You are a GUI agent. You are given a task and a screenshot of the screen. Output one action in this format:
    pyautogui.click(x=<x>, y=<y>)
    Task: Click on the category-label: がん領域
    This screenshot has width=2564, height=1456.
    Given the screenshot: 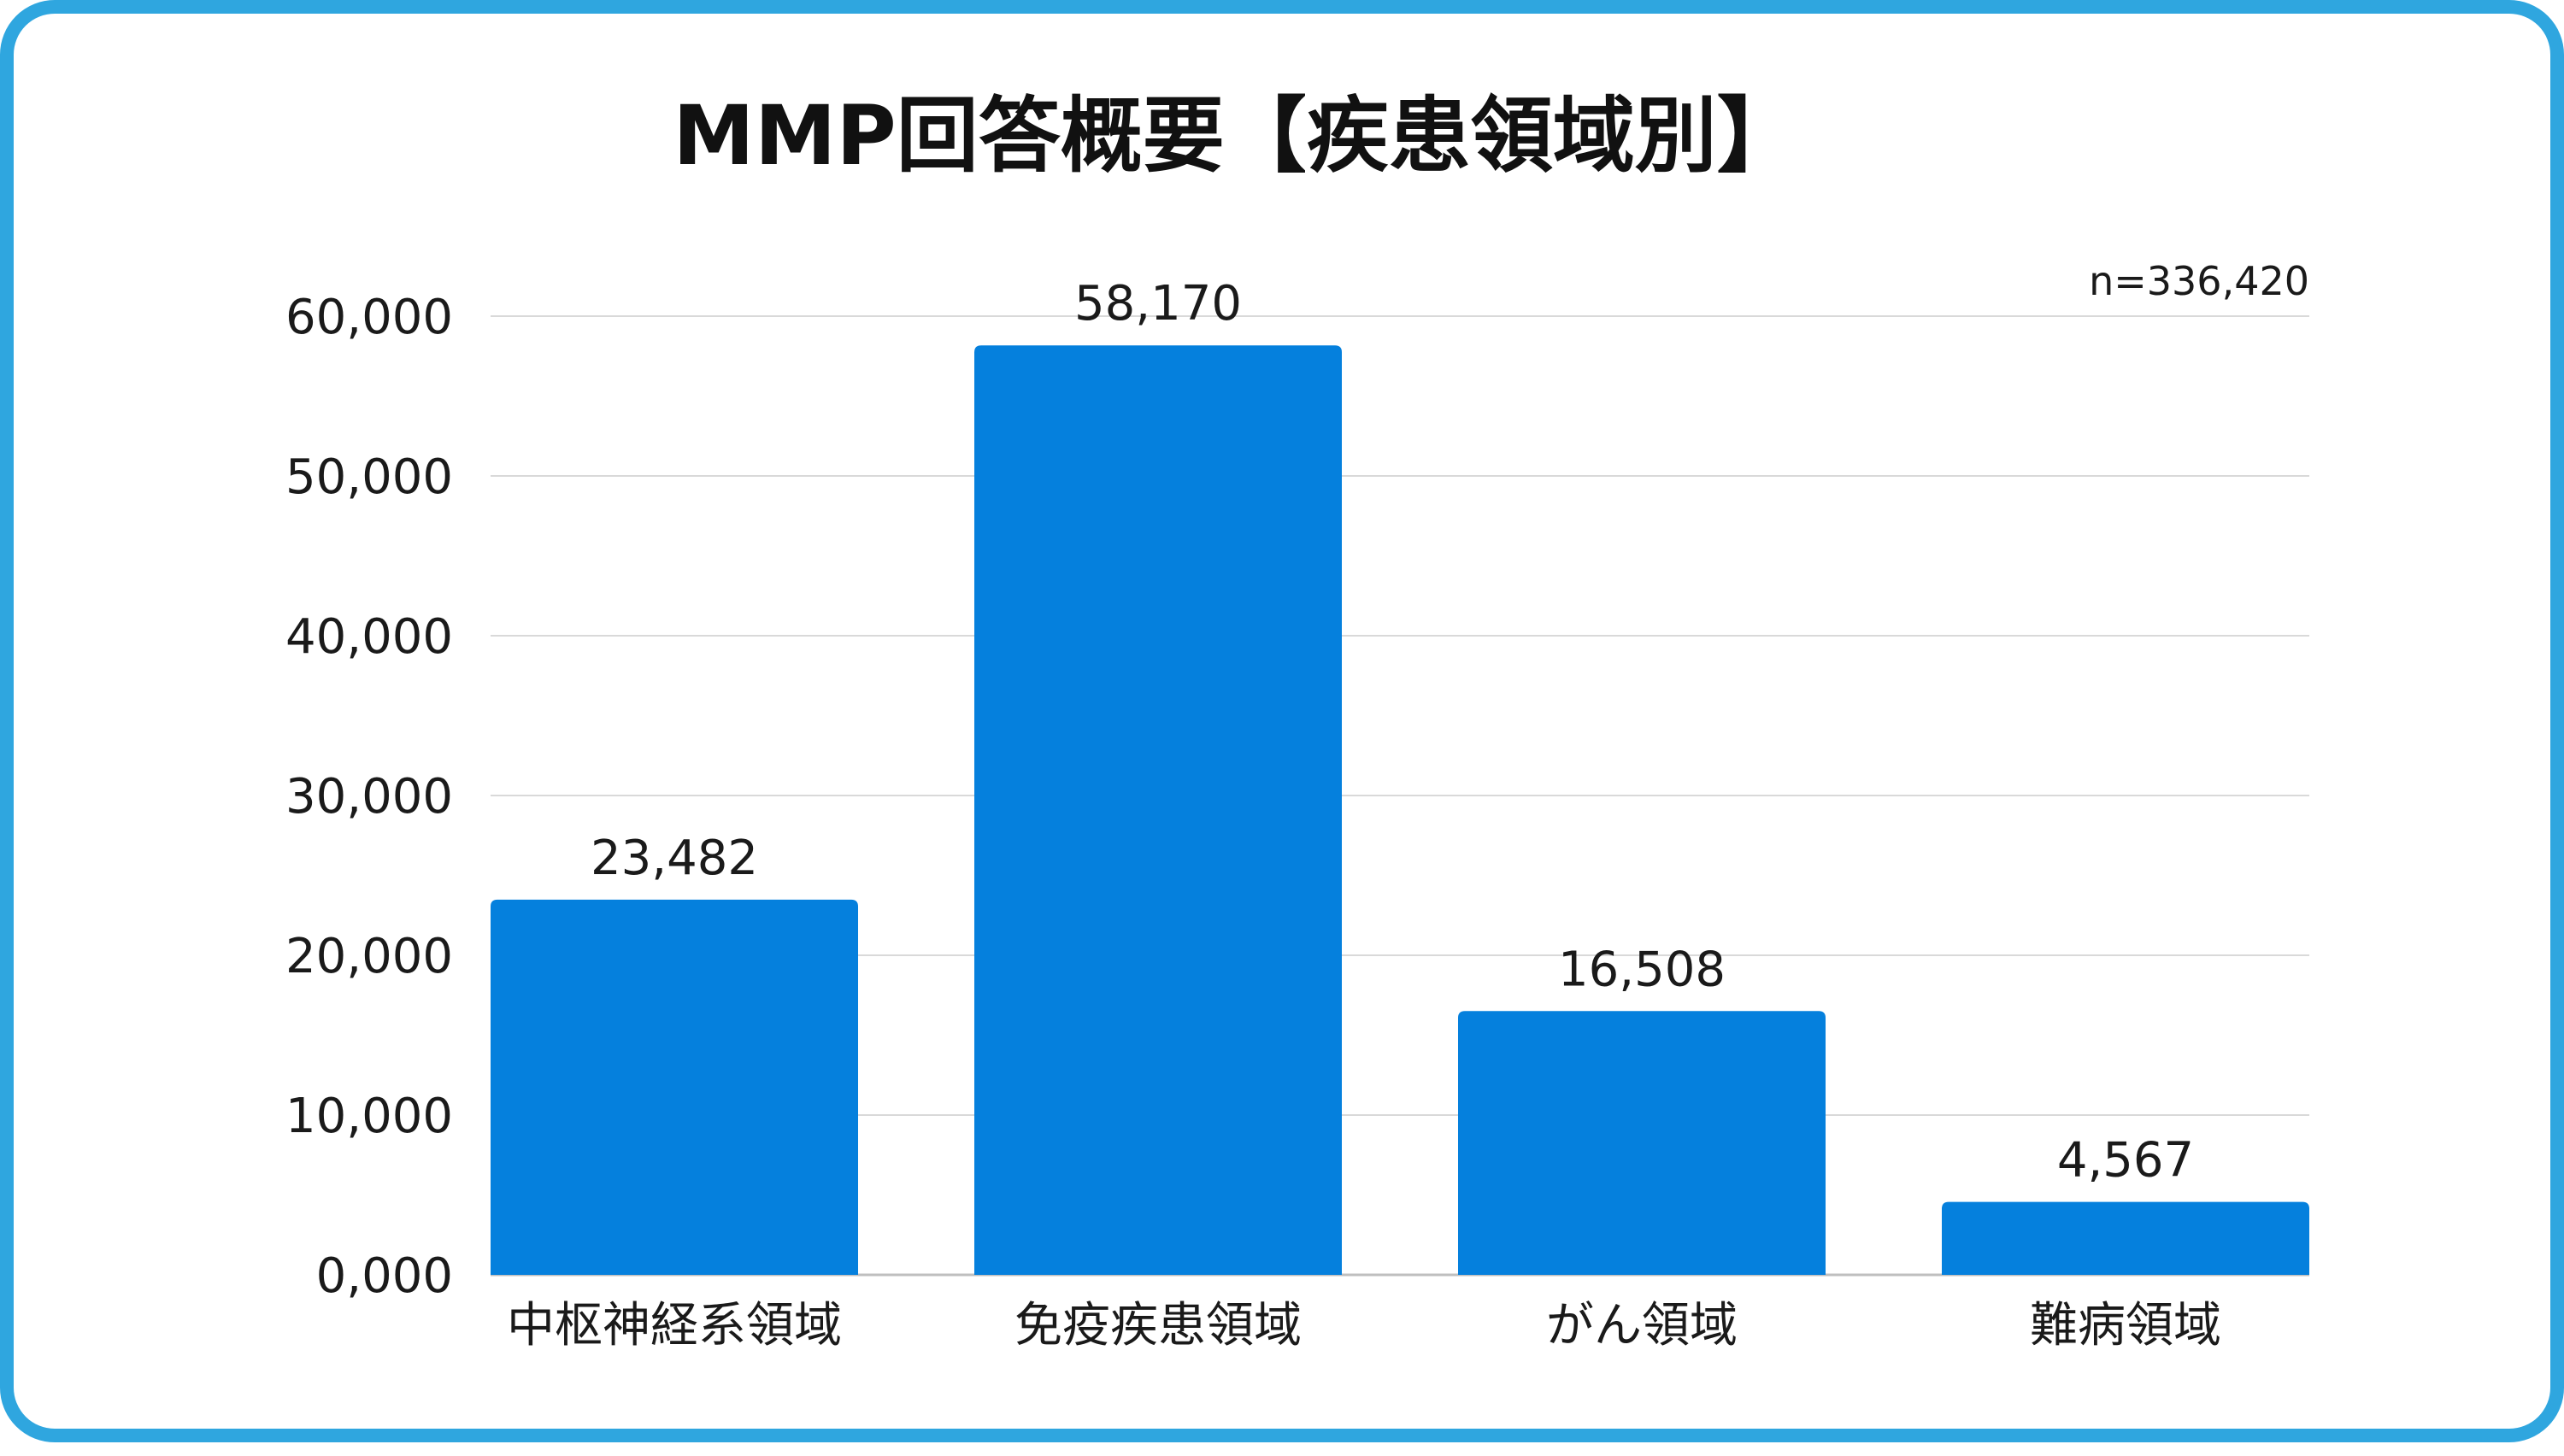 What is the action you would take?
    pyautogui.click(x=1642, y=1326)
    